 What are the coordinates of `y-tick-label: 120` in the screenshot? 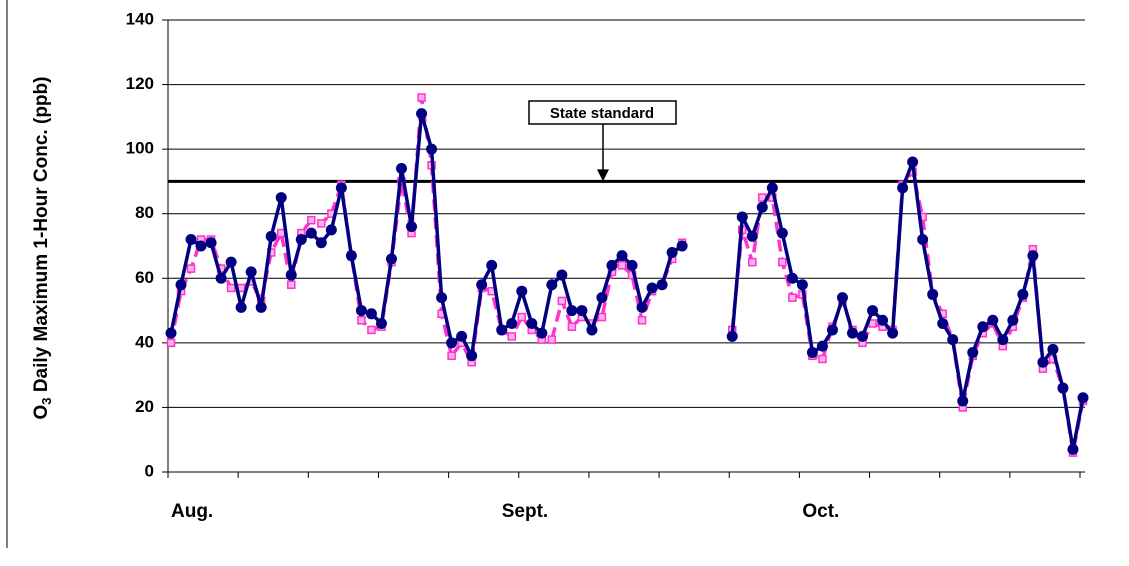 It's located at (140, 83).